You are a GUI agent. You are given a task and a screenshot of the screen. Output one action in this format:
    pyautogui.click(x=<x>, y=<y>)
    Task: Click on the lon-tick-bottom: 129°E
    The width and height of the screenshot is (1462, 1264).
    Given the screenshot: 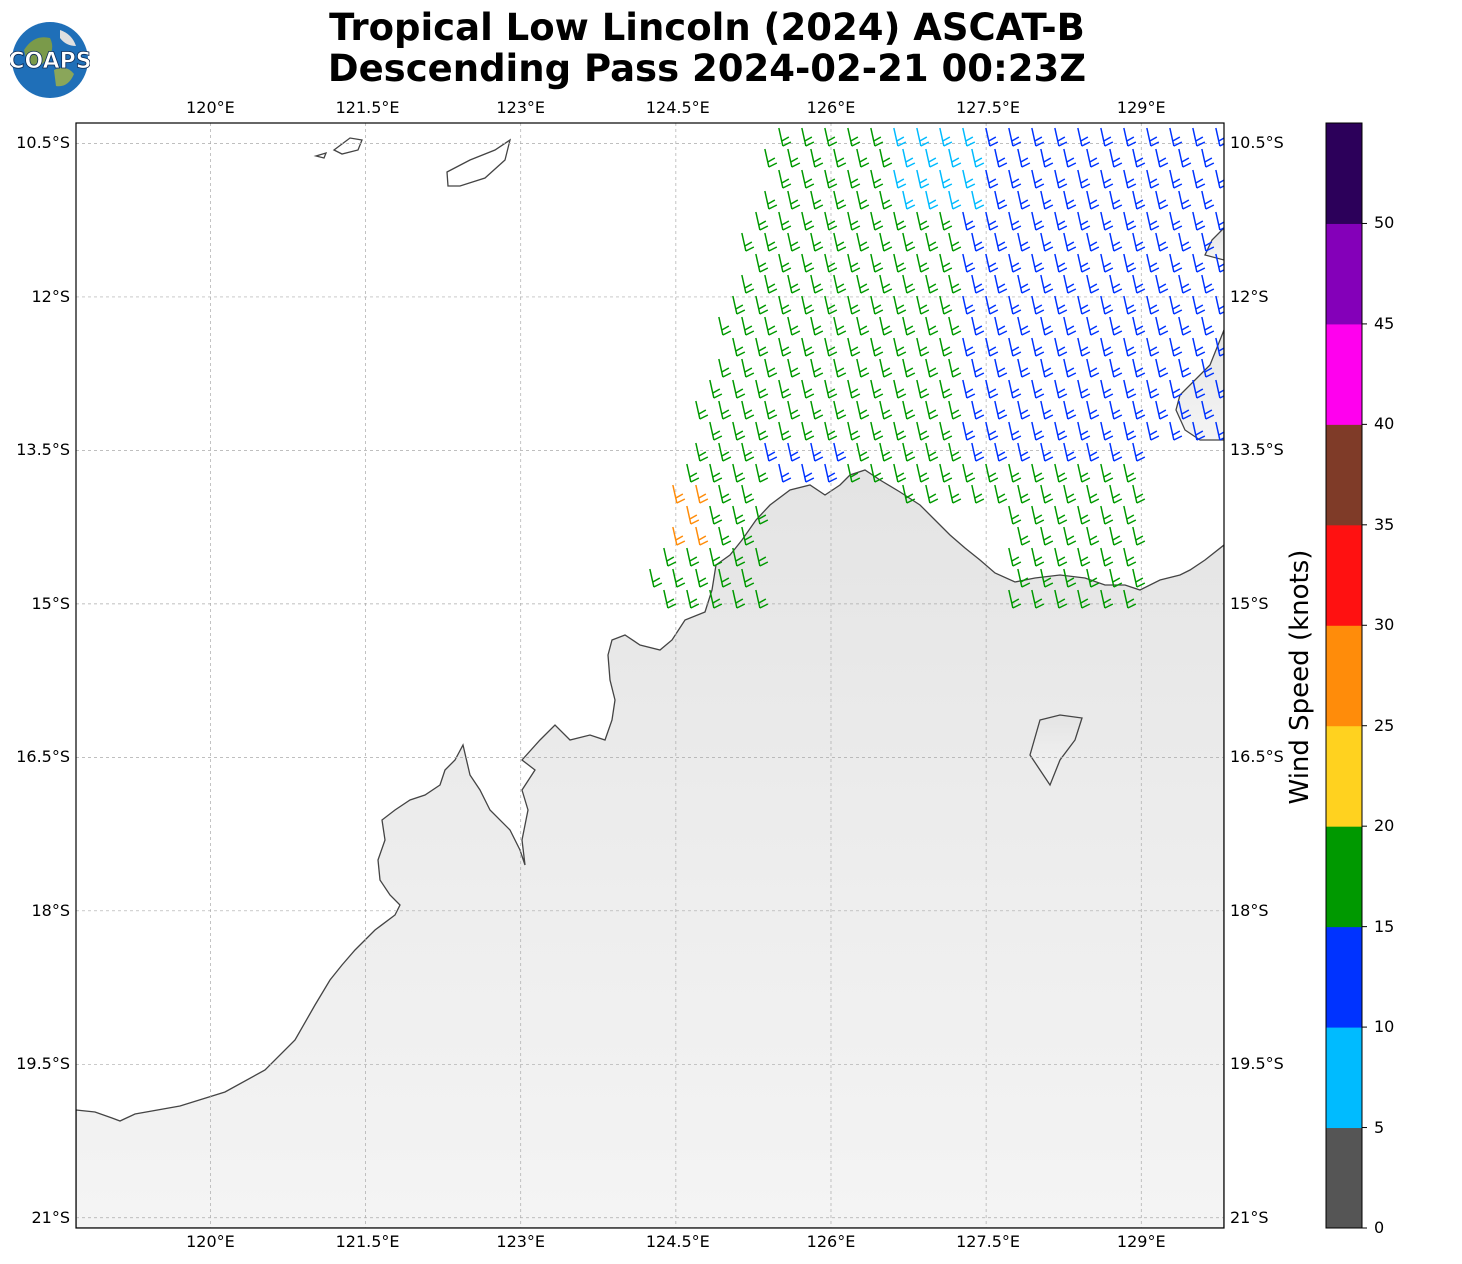 What is the action you would take?
    pyautogui.click(x=1141, y=1241)
    